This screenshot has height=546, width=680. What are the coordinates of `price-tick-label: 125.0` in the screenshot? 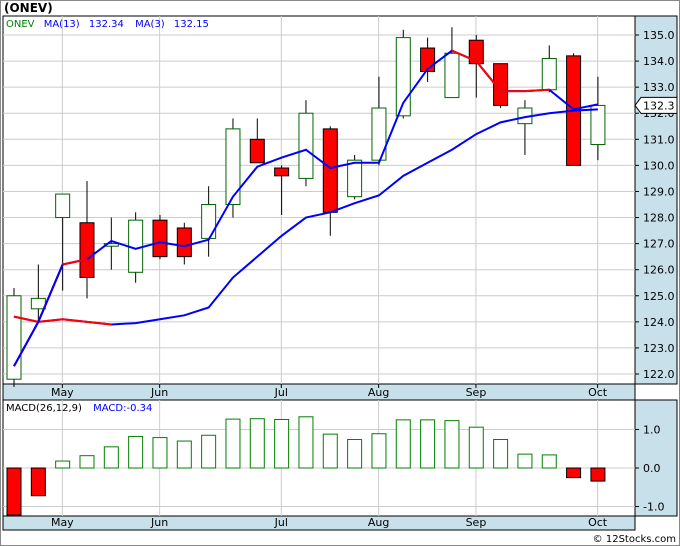 It's located at (659, 296).